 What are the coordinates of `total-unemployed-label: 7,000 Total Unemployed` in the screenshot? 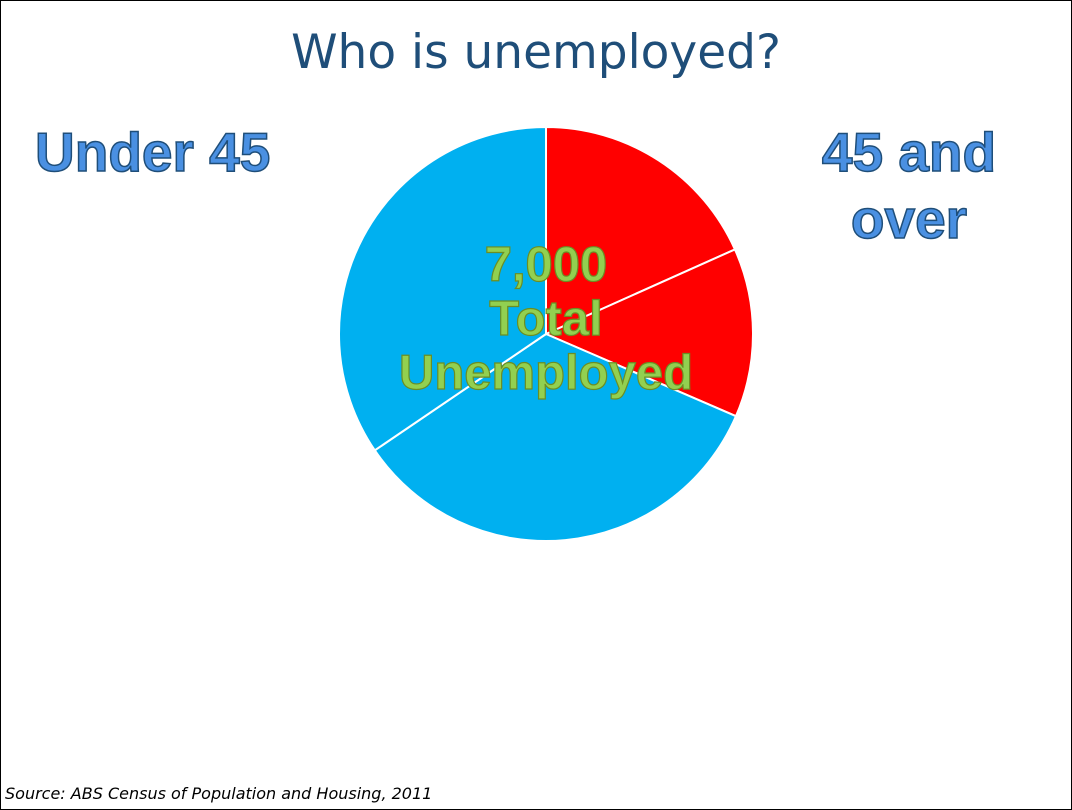 It's located at (546, 319).